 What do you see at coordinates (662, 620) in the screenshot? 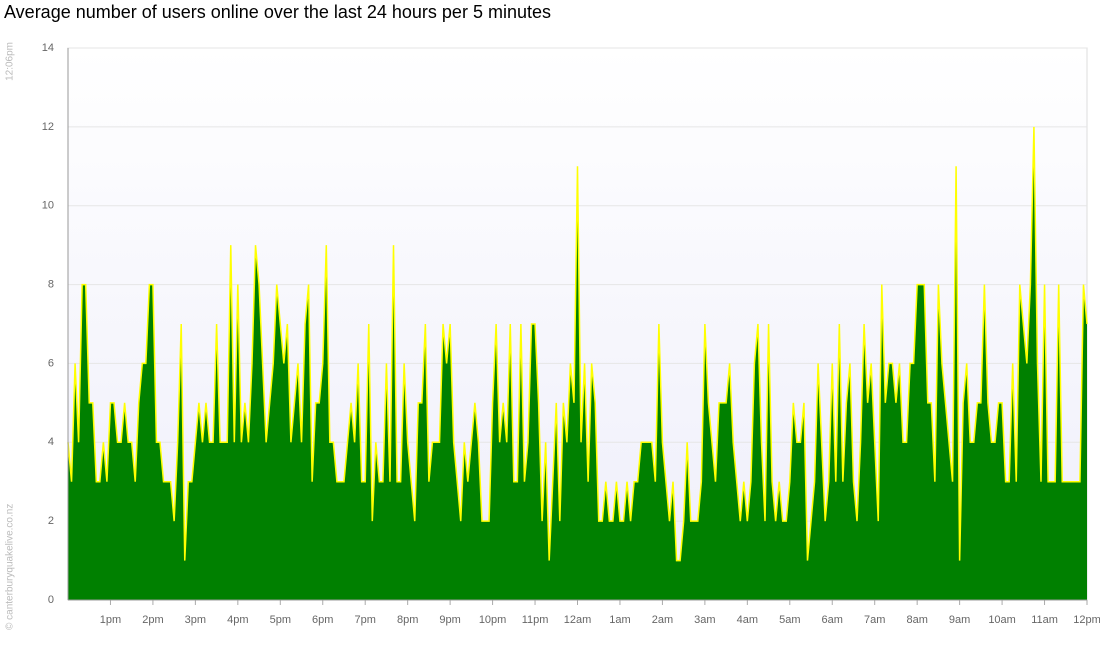
I see `x-tick-label: 2am` at bounding box center [662, 620].